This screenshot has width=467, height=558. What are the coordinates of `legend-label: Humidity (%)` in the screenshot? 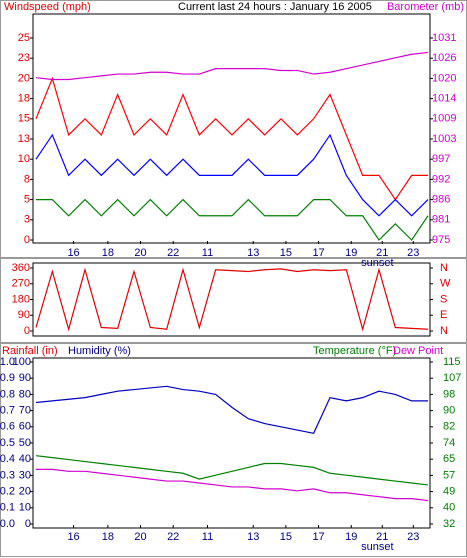 It's located at (99, 351).